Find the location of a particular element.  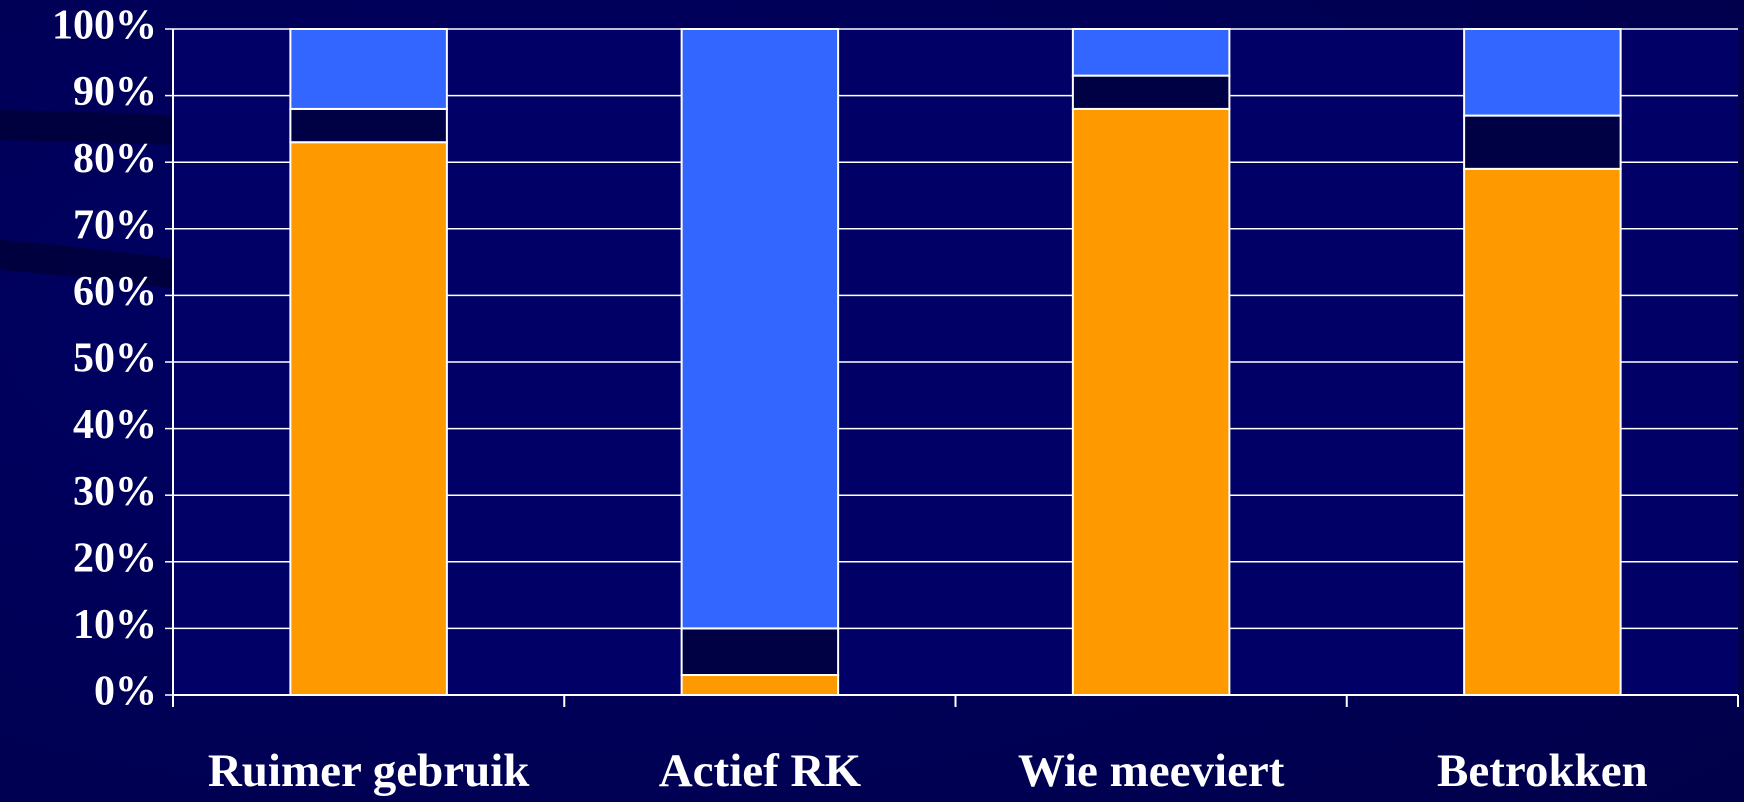

y-tick-label: 60% is located at coordinates (115, 292).